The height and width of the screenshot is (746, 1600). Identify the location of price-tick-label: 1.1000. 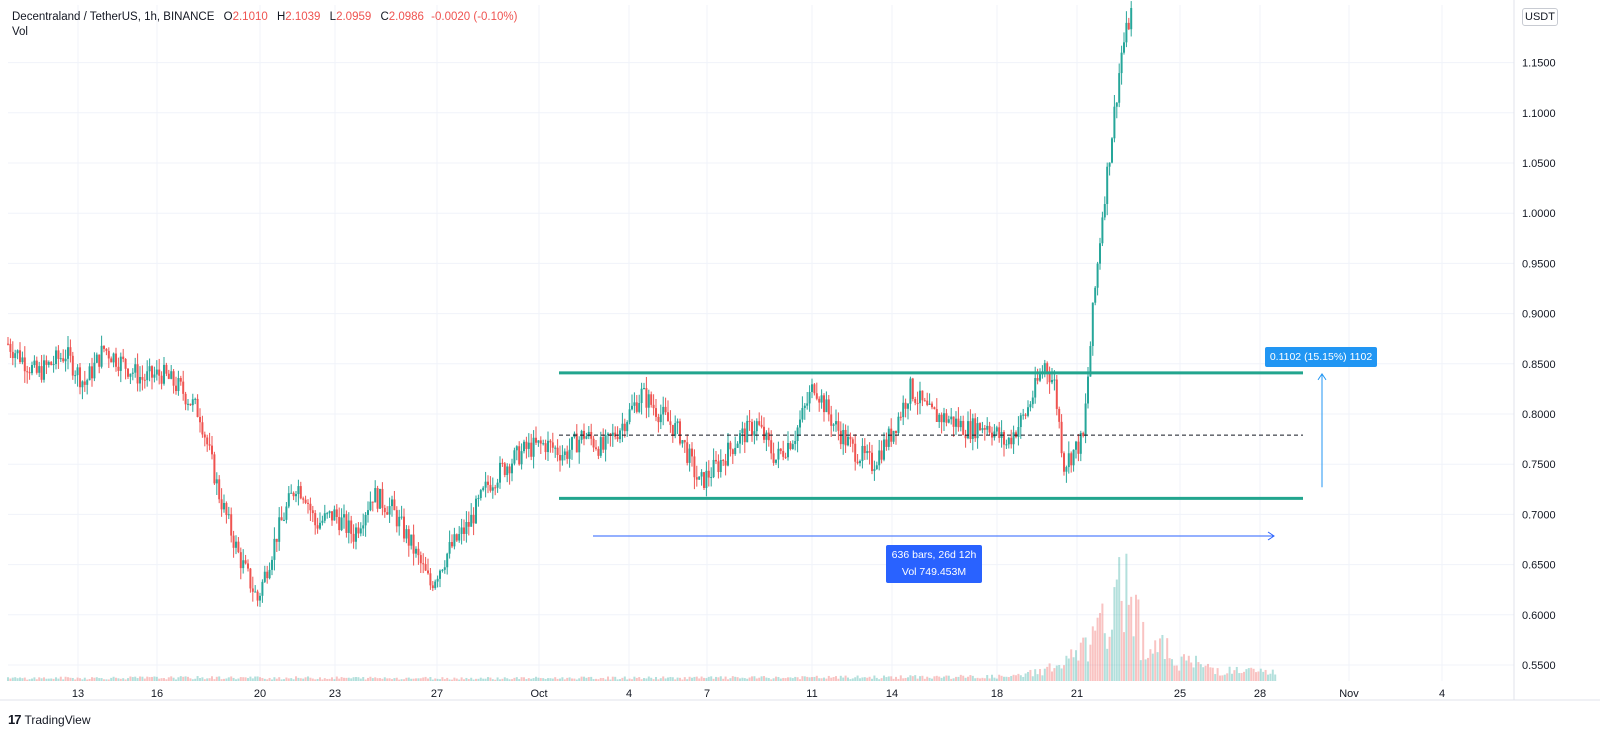
(1539, 114).